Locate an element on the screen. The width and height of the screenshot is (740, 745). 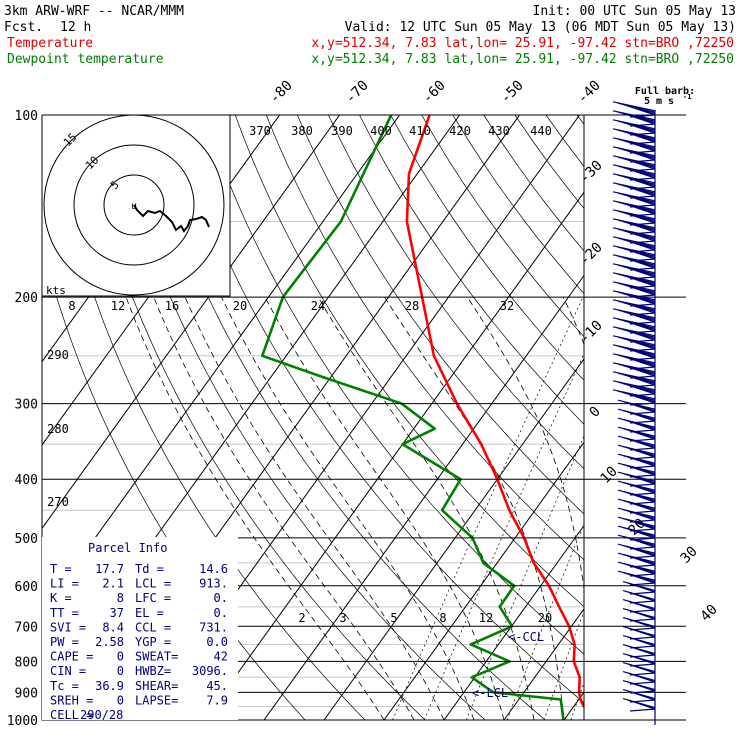
mixing-ratio-label-low: 3 is located at coordinates (342, 618).